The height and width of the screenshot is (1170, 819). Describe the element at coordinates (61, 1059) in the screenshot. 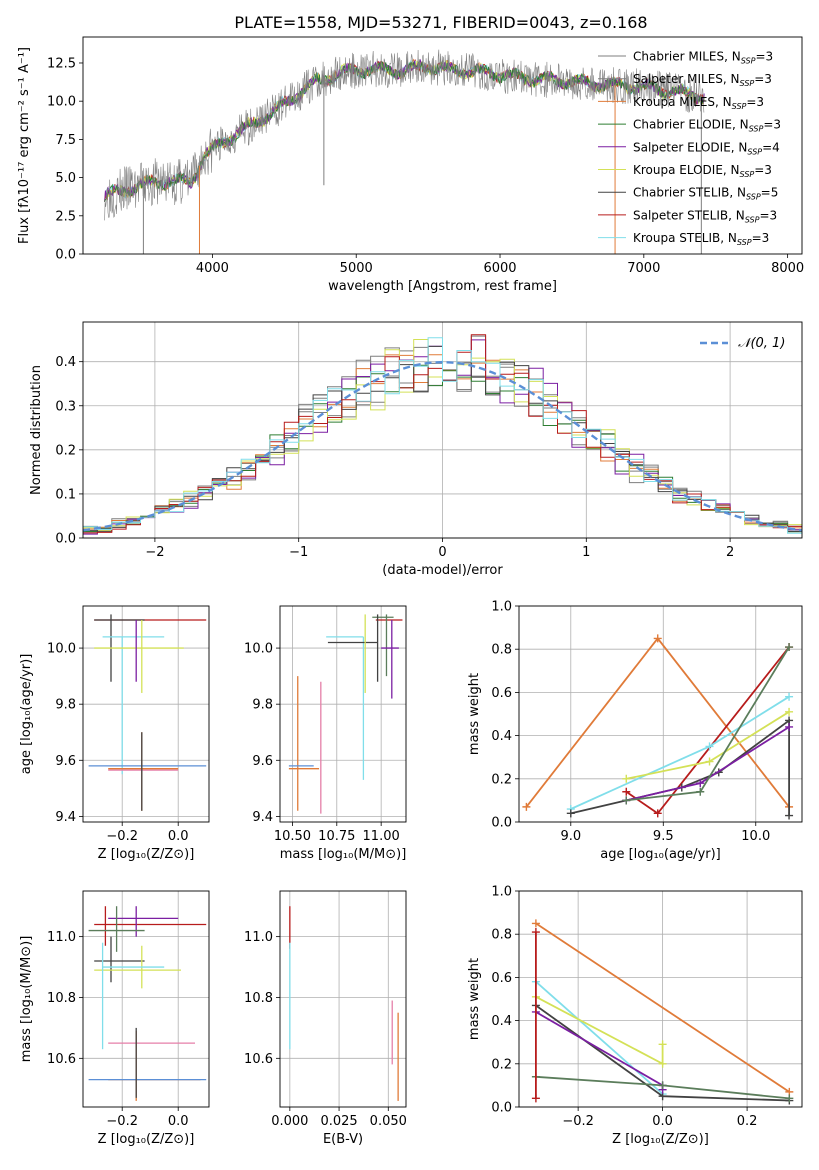

I see `y-tick-label: 10.6` at that location.